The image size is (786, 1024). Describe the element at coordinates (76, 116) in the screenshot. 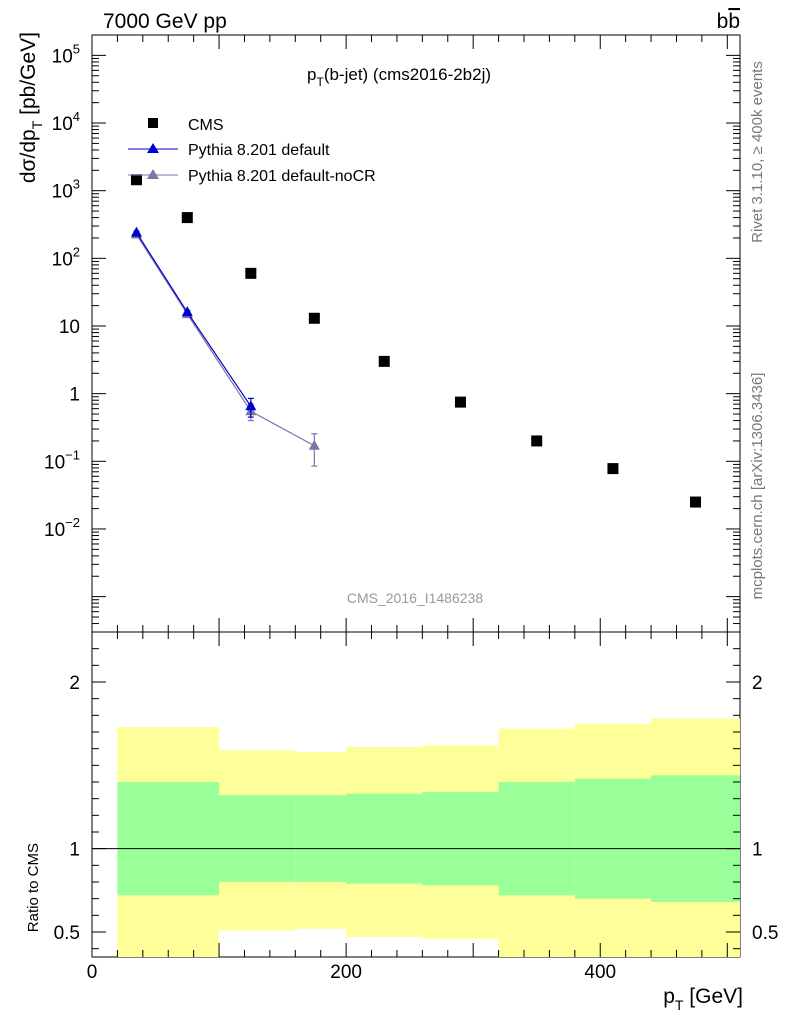

I see `main-y-tick-exp: 4` at that location.